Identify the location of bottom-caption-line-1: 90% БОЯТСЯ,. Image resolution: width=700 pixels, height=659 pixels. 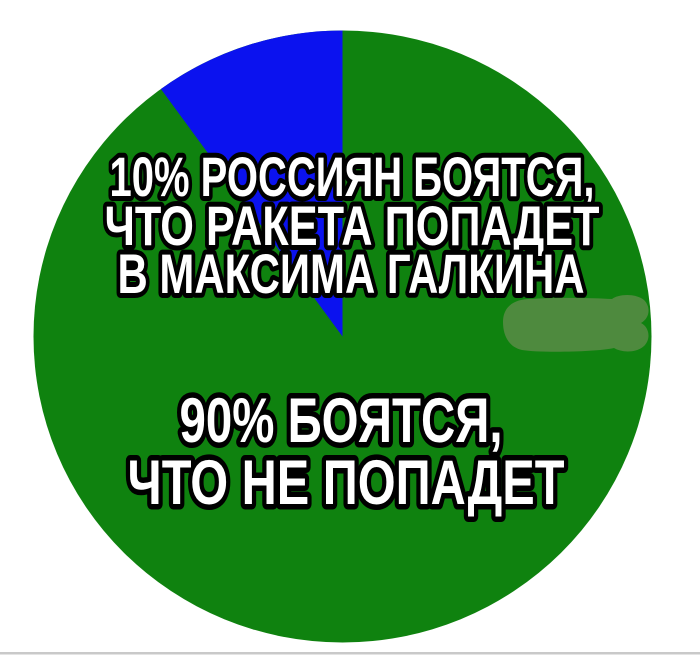
(341, 421).